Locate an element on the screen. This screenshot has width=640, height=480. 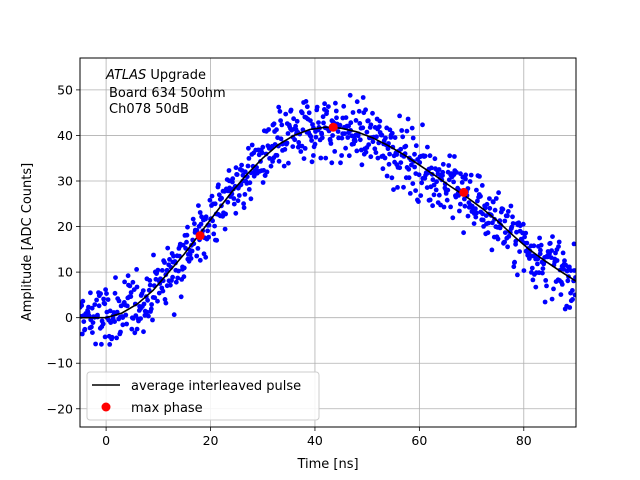
x-tick-label: 40 is located at coordinates (315, 440).